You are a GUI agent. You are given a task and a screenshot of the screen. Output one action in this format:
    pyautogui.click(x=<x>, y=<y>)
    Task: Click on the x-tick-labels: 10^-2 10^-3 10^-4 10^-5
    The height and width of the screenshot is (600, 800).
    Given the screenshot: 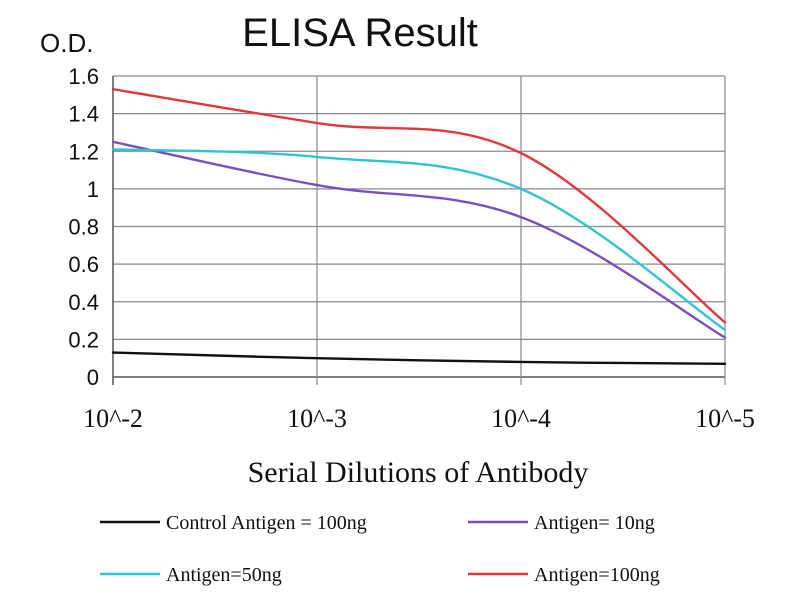 What is the action you would take?
    pyautogui.click(x=419, y=418)
    